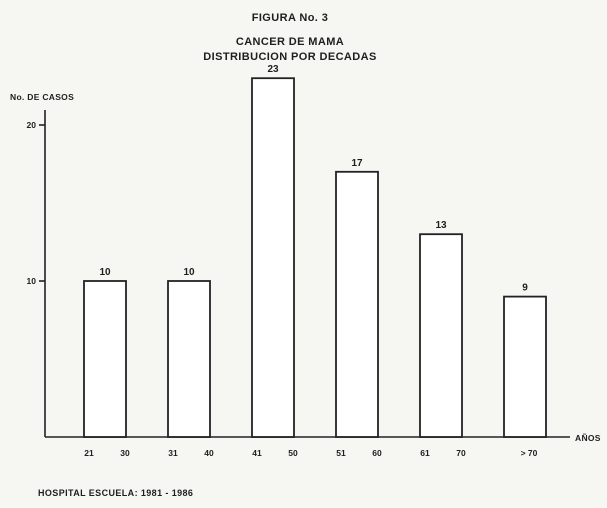 The width and height of the screenshot is (607, 508). Describe the element at coordinates (525, 288) in the screenshot. I see `value-label-6: 9` at that location.